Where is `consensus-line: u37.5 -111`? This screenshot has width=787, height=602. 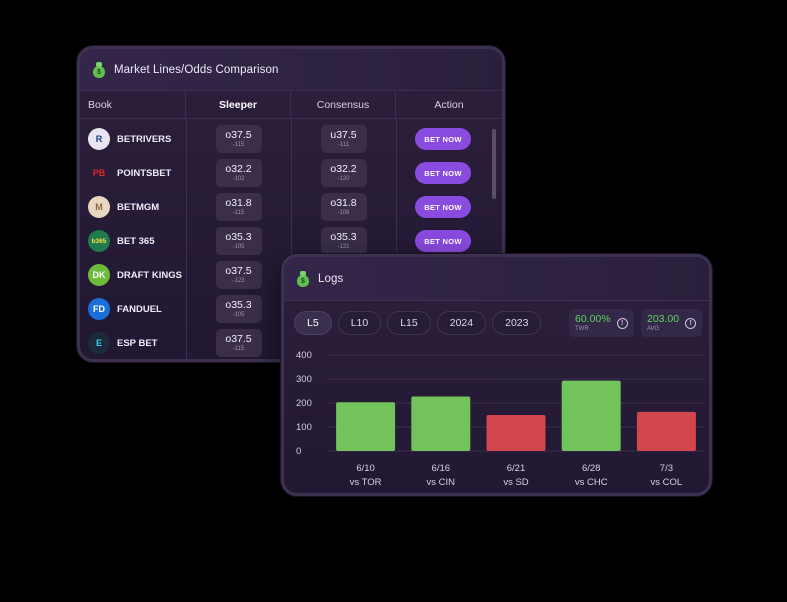
consensus-line: u37.5 -111 is located at coordinates (343, 139).